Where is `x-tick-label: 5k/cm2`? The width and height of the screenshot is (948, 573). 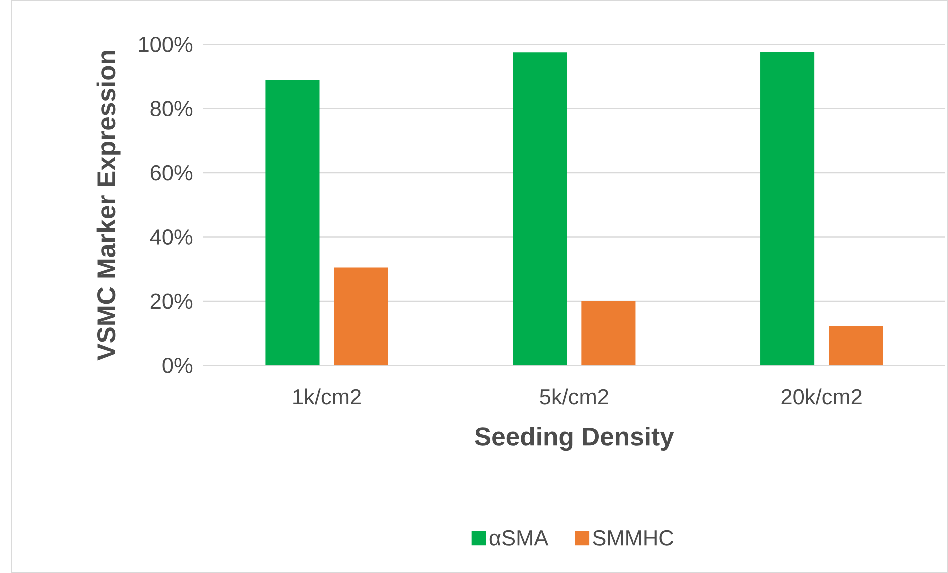
x-tick-label: 5k/cm2 is located at coordinates (574, 396).